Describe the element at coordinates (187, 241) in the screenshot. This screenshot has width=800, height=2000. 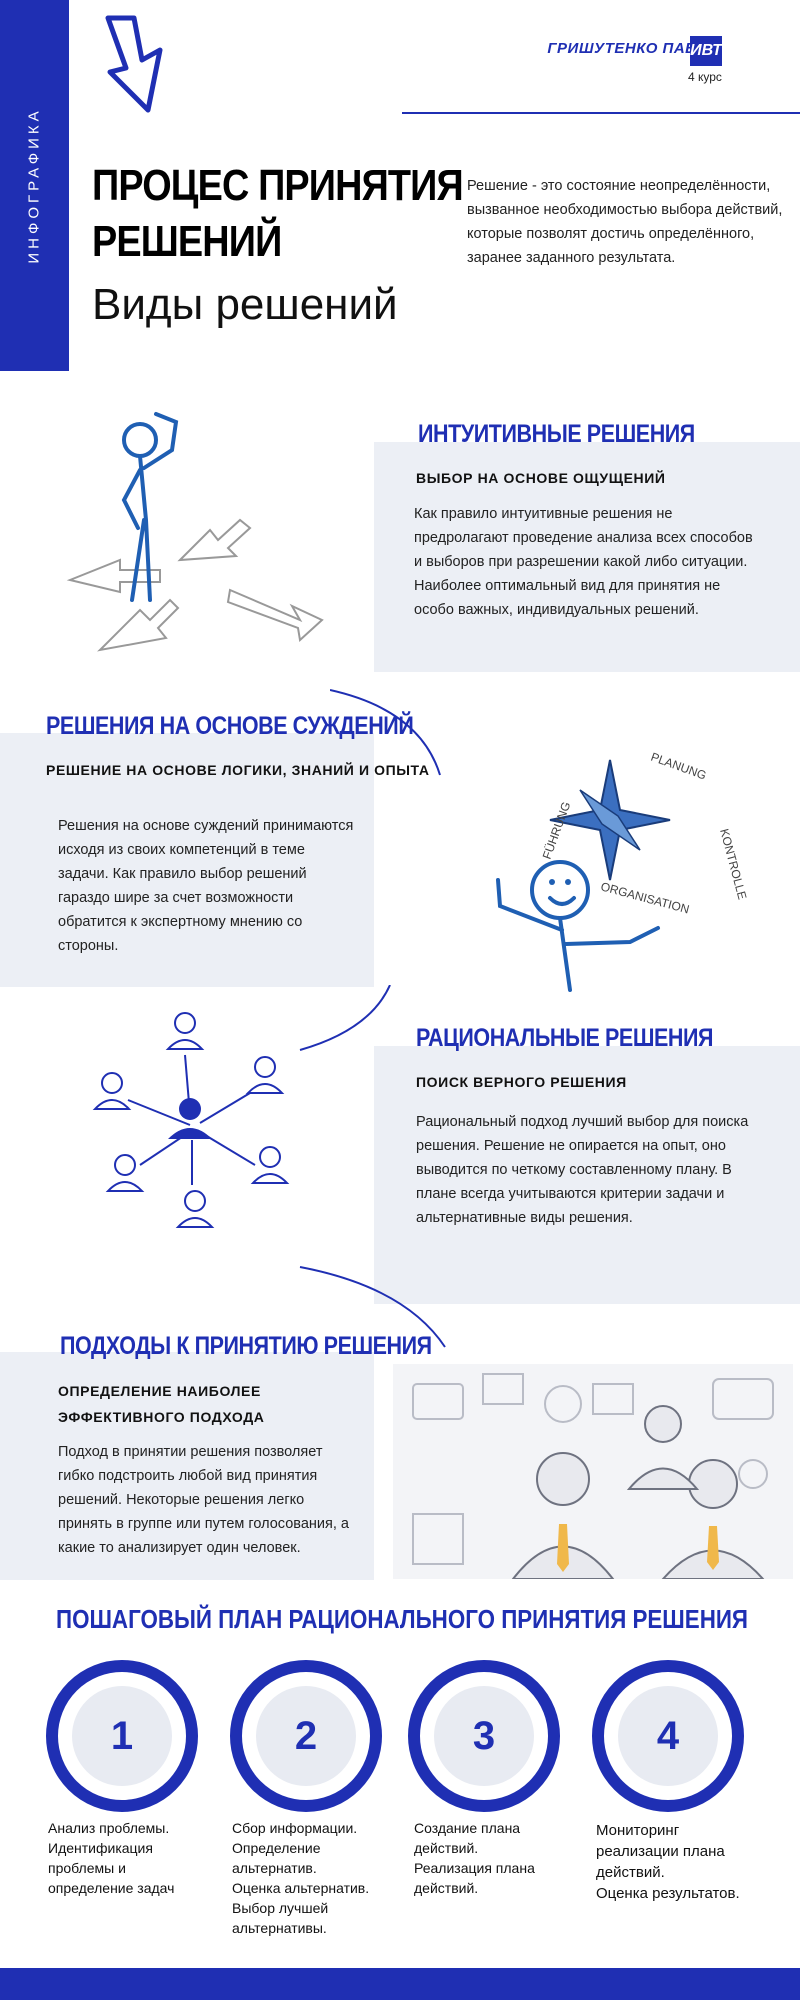
I see `title-line-2: РЕШЕНИЙ` at that location.